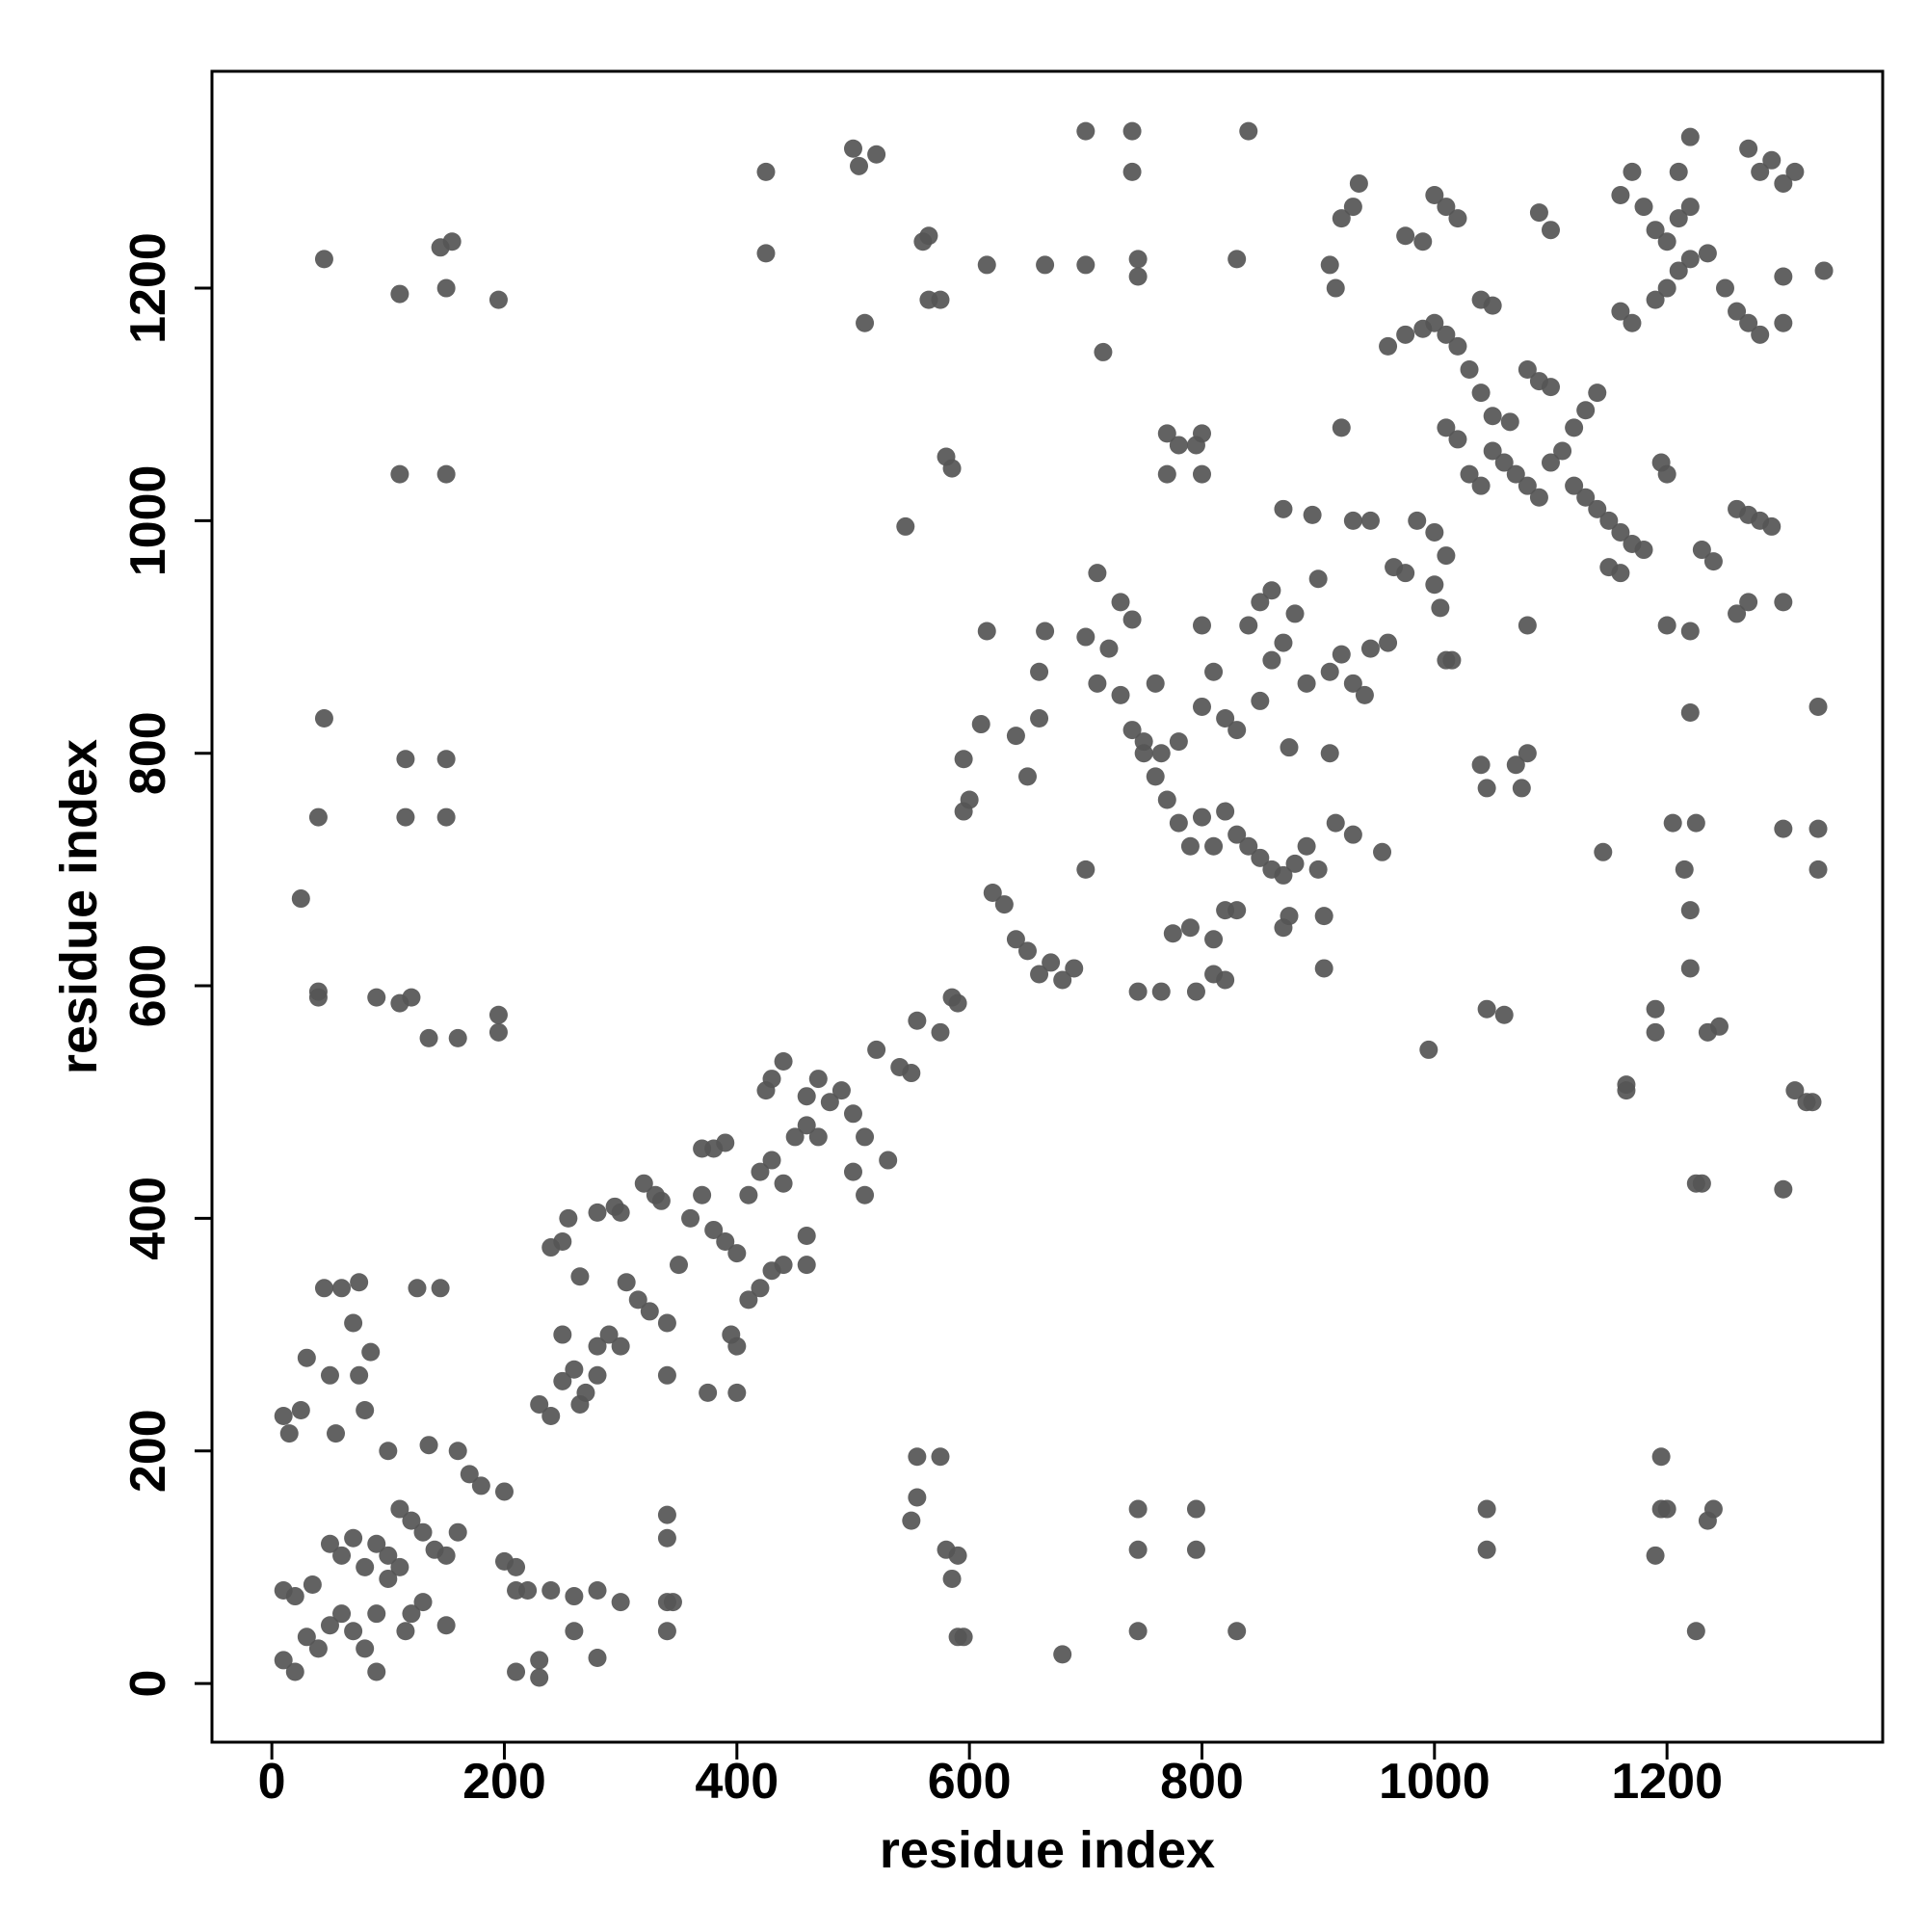 The height and width of the screenshot is (1932, 1927). What do you see at coordinates (148, 986) in the screenshot?
I see `y-tick-label: 600` at bounding box center [148, 986].